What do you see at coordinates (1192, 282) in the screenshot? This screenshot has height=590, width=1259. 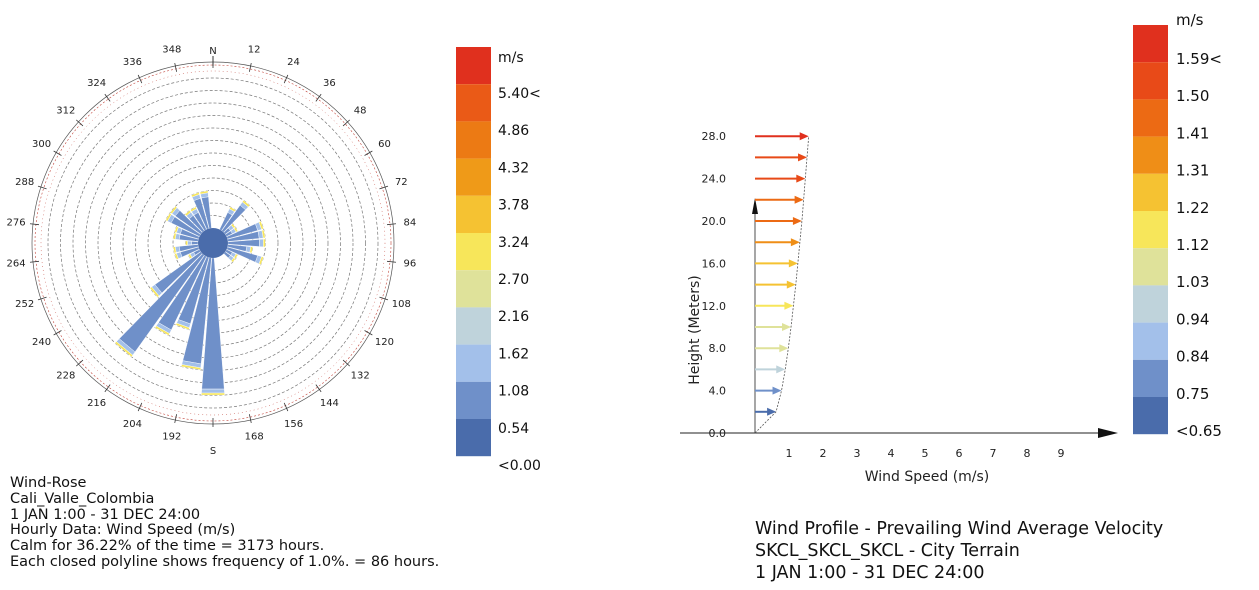 I see `legend-label: 1.03` at bounding box center [1192, 282].